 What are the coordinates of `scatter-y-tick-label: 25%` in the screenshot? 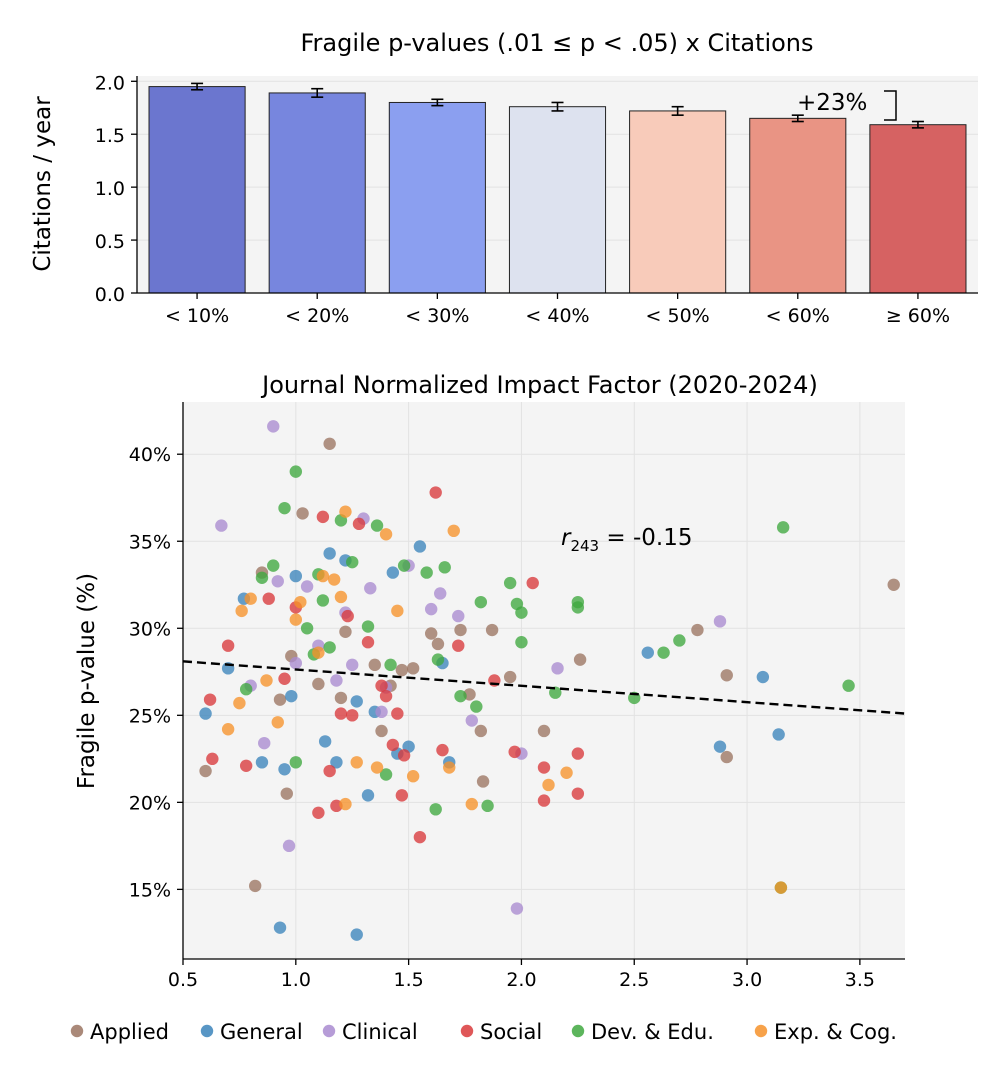 It's located at (150, 716).